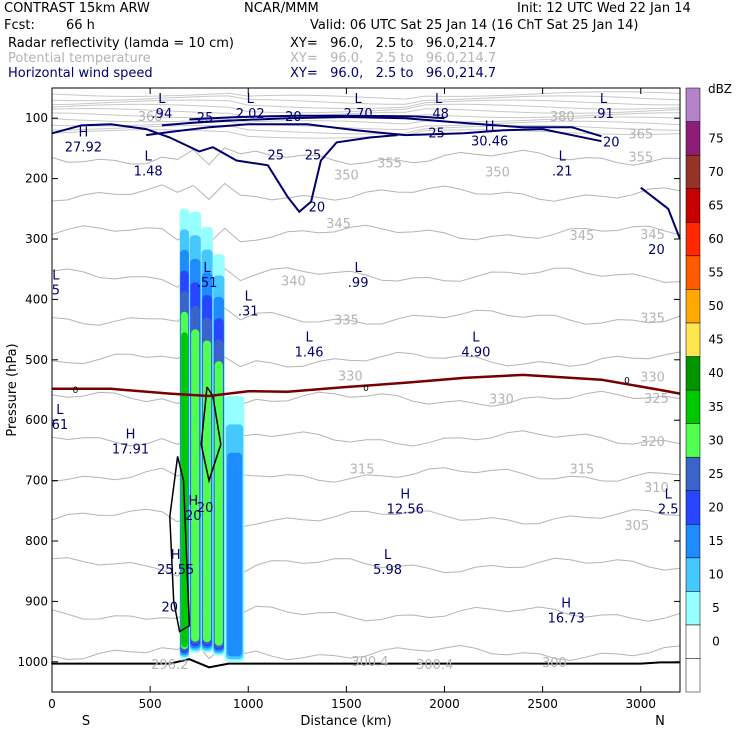  What do you see at coordinates (716, 608) in the screenshot?
I see `colorbar-label: 5` at bounding box center [716, 608].